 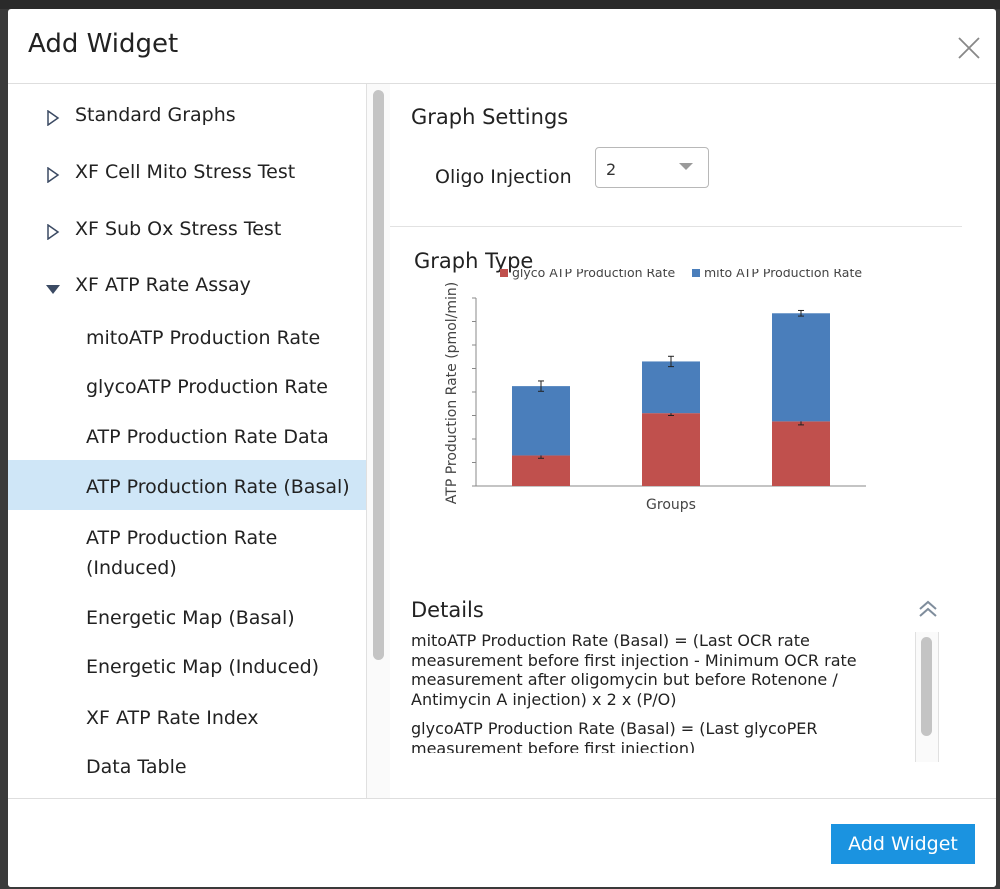 I want to click on dialog-footer: Add Widget, so click(x=502, y=842).